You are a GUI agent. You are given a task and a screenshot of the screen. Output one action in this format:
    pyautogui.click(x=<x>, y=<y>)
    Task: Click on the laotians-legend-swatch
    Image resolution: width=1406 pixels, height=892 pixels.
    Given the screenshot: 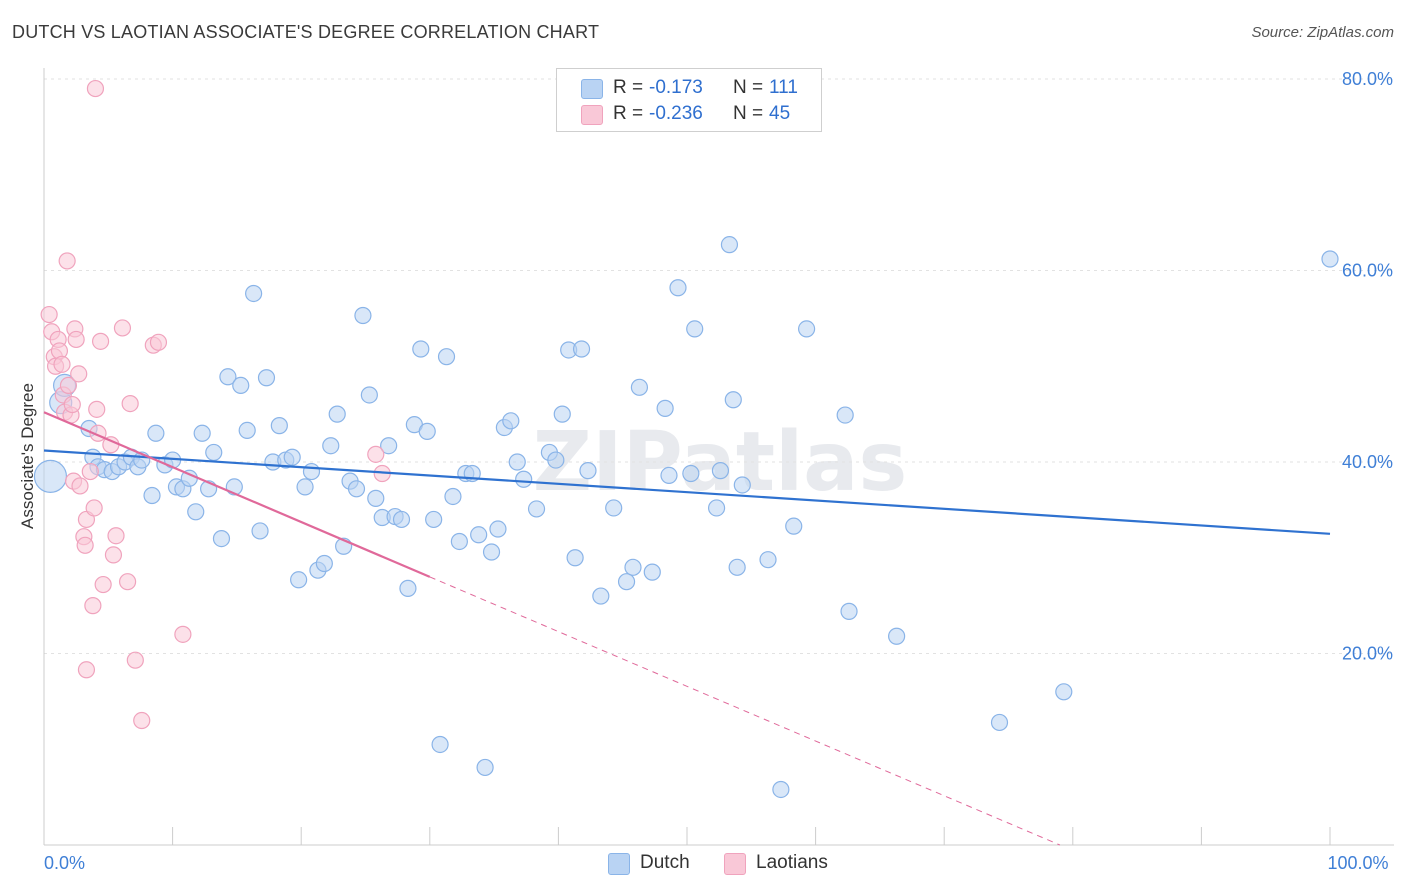 What is the action you would take?
    pyautogui.click(x=735, y=864)
    